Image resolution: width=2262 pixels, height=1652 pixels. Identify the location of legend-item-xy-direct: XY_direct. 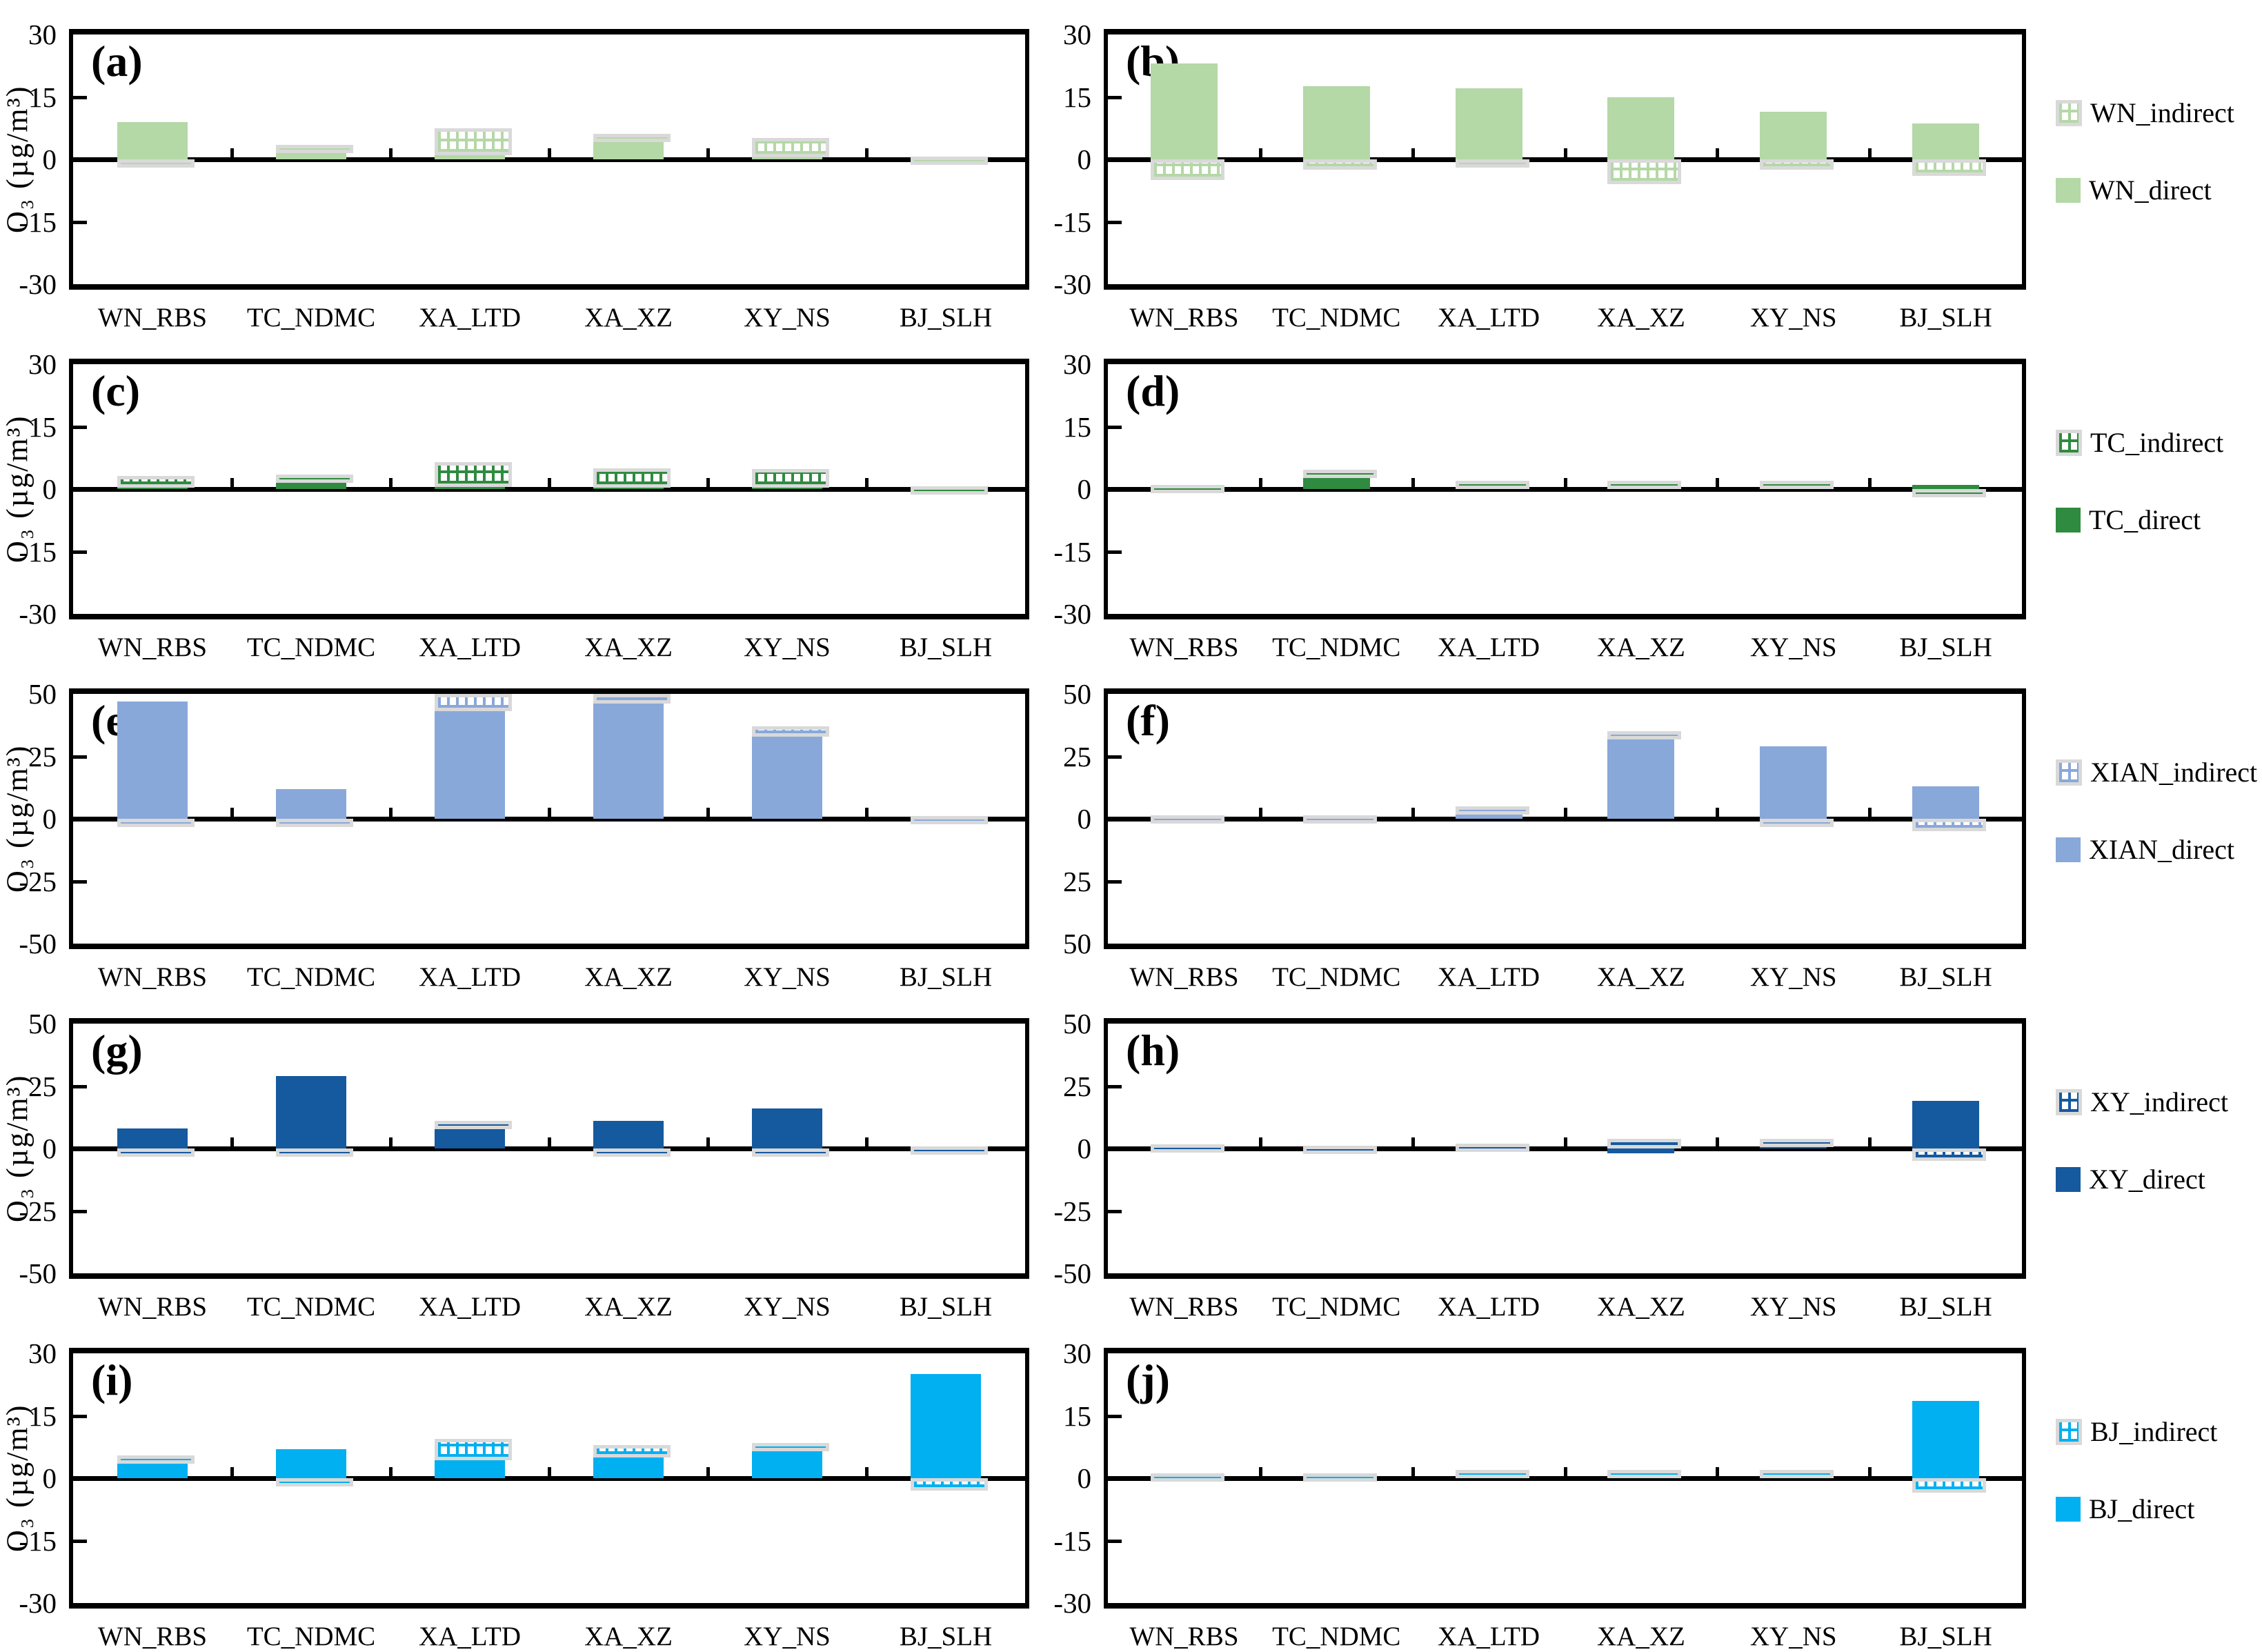
(2130, 1179).